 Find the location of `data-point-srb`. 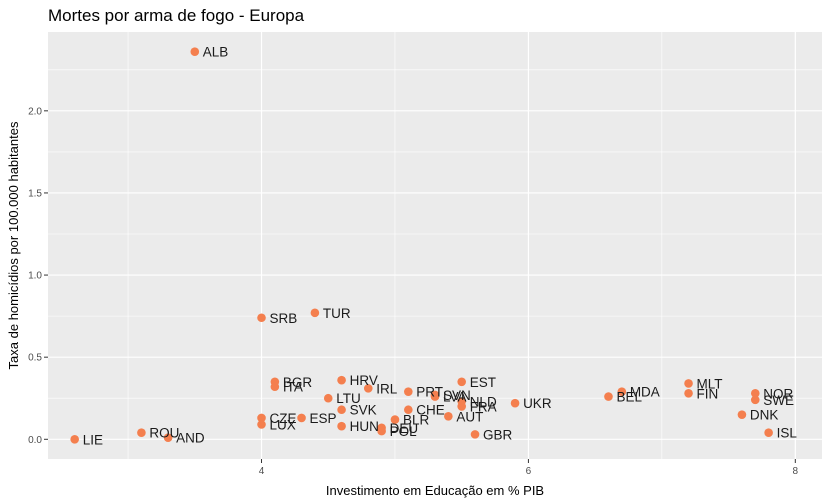

data-point-srb is located at coordinates (261, 318).